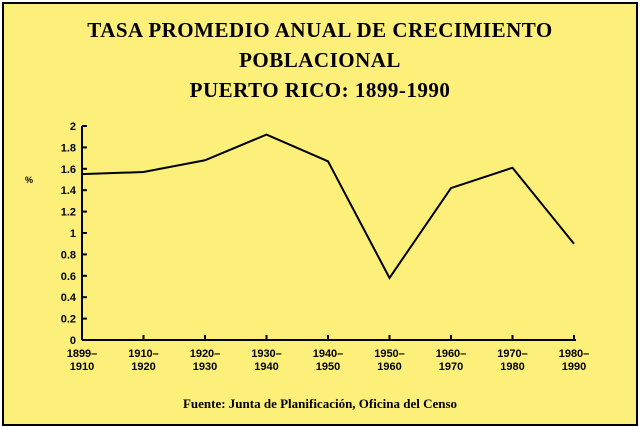 Image resolution: width=640 pixels, height=428 pixels. I want to click on y-axis-label: %, so click(28, 180).